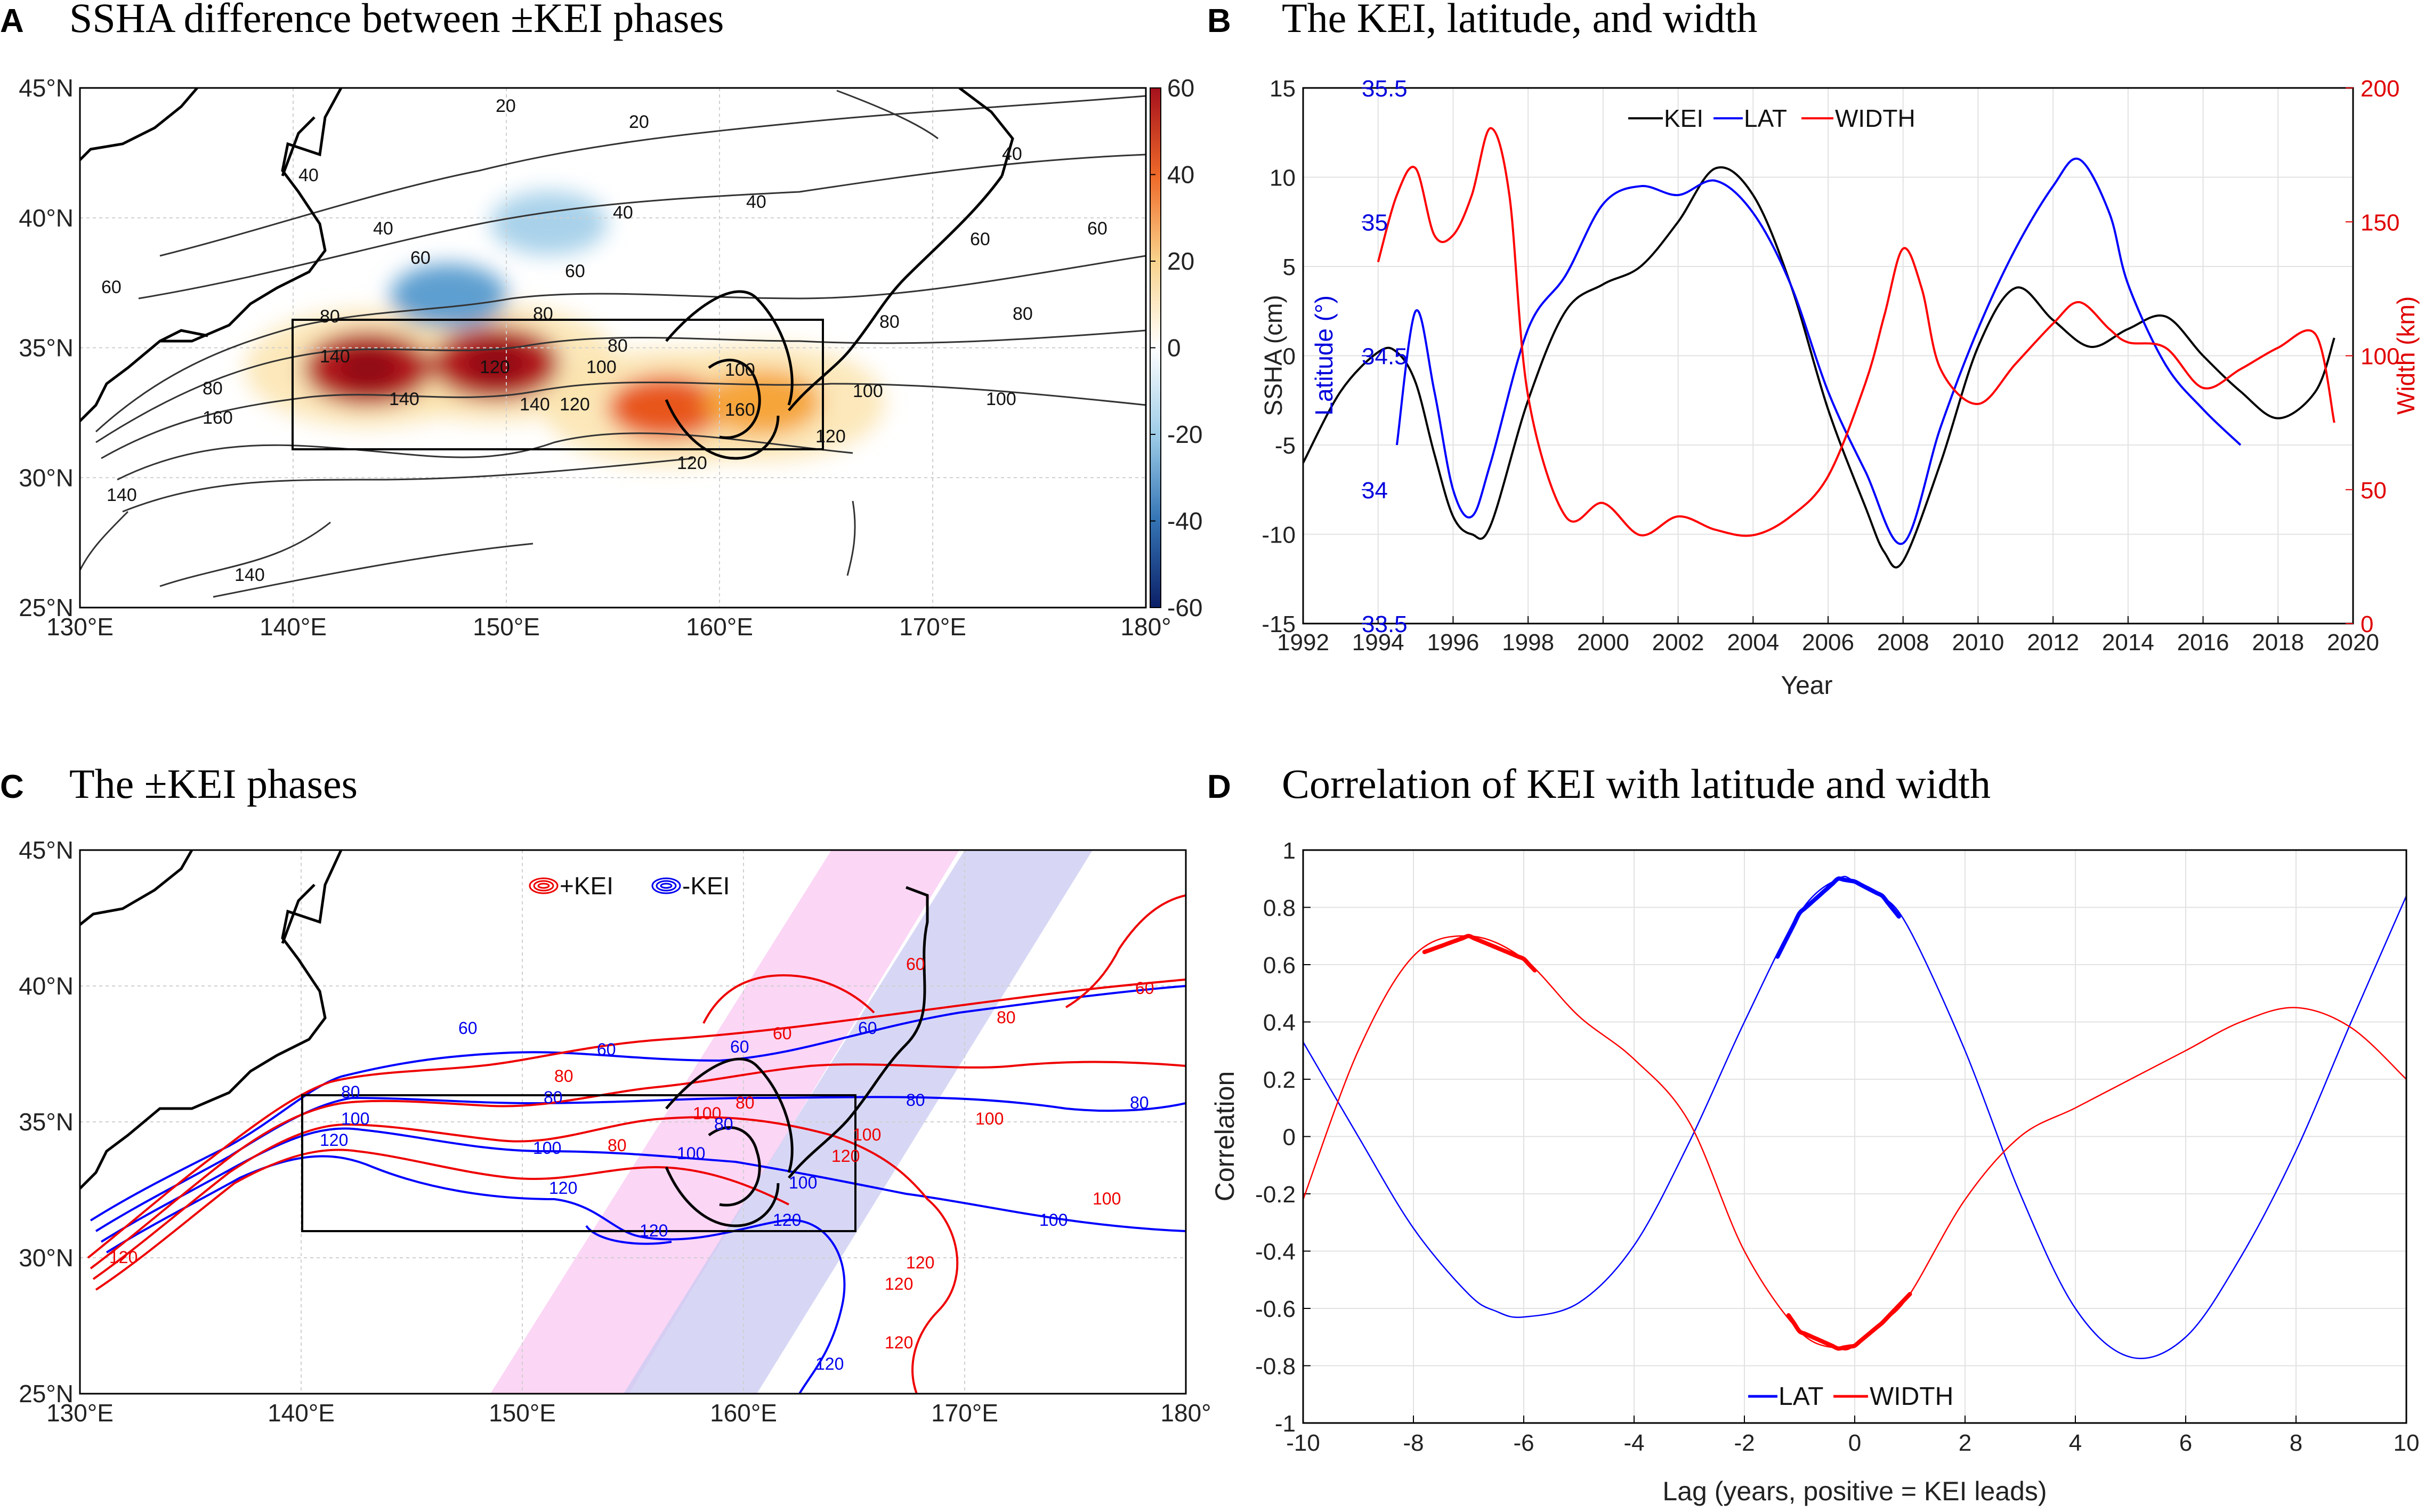 The width and height of the screenshot is (2425, 1512). I want to click on y-tick-label: -5, so click(1285, 446).